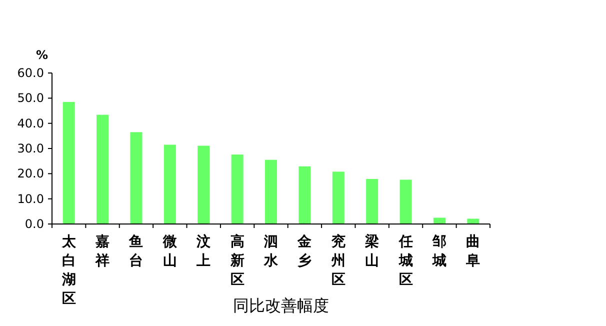 The width and height of the screenshot is (606, 326). What do you see at coordinates (236, 260) in the screenshot?
I see `x-tick-label: 高新区` at bounding box center [236, 260].